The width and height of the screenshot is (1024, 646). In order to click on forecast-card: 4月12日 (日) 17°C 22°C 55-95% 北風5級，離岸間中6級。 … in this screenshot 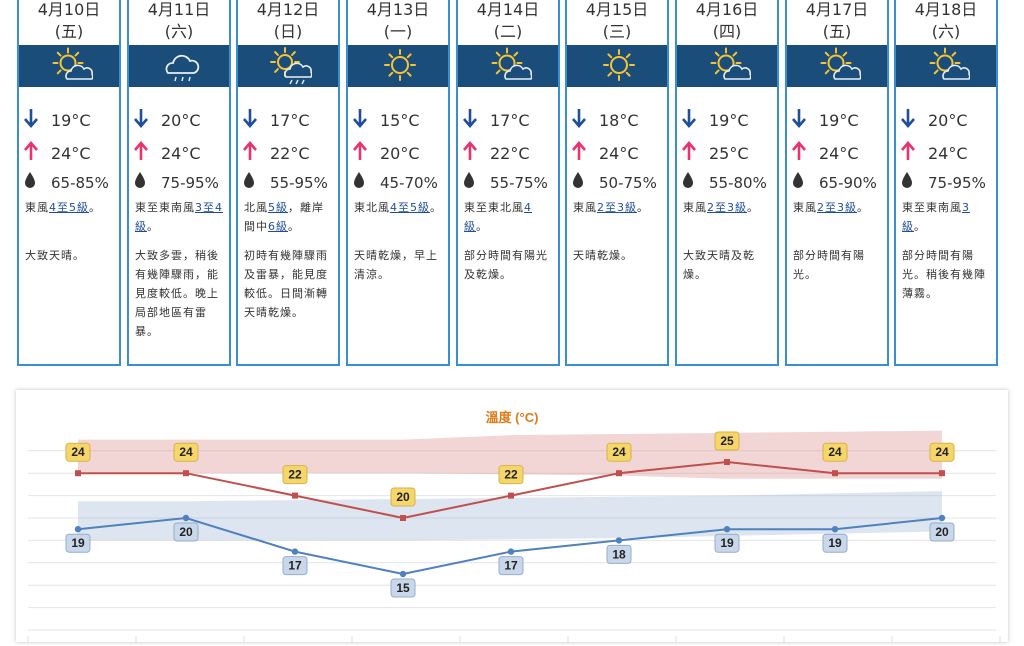, I will do `click(288, 183)`.